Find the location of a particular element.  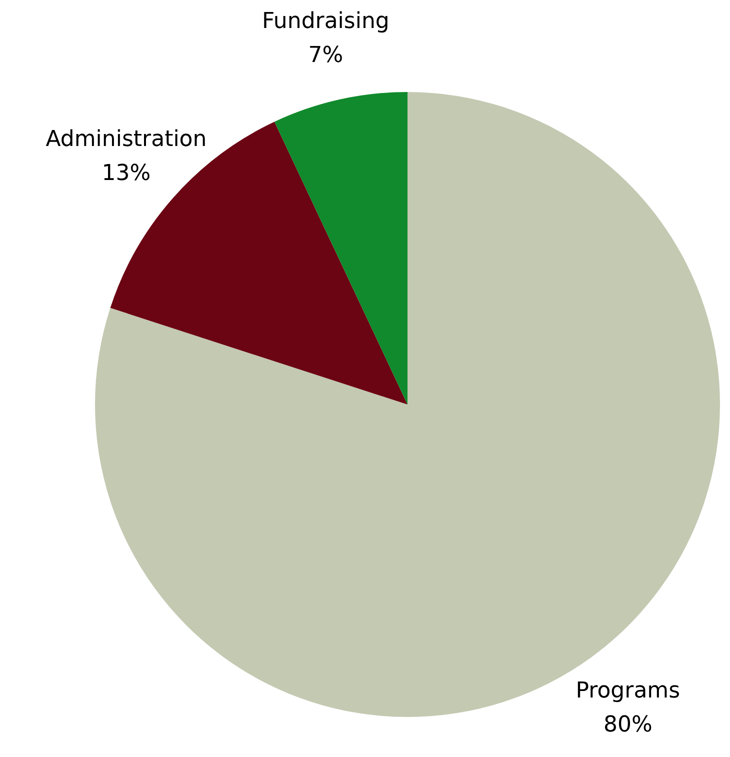

data-label: 13% is located at coordinates (126, 173).